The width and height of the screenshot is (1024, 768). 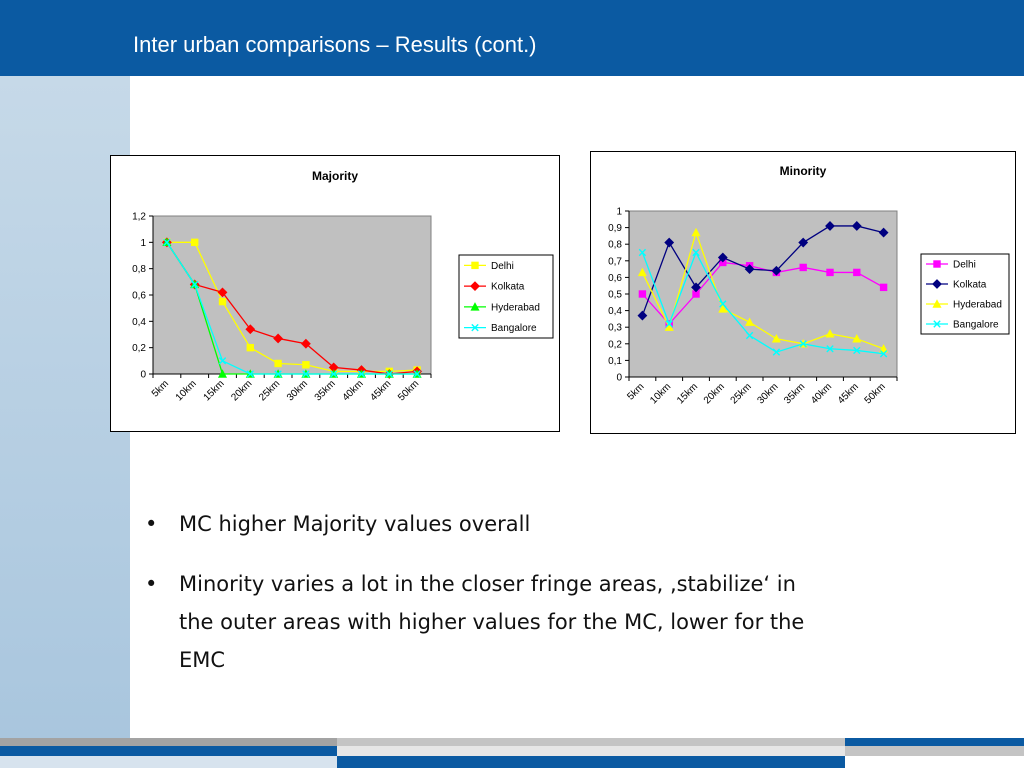 I want to click on y-tick-label: 0,9, so click(x=615, y=228).